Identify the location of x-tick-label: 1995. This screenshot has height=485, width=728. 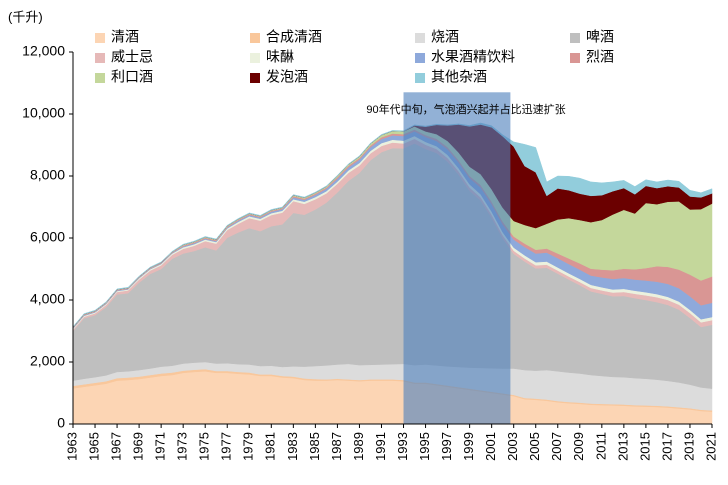
(424, 446).